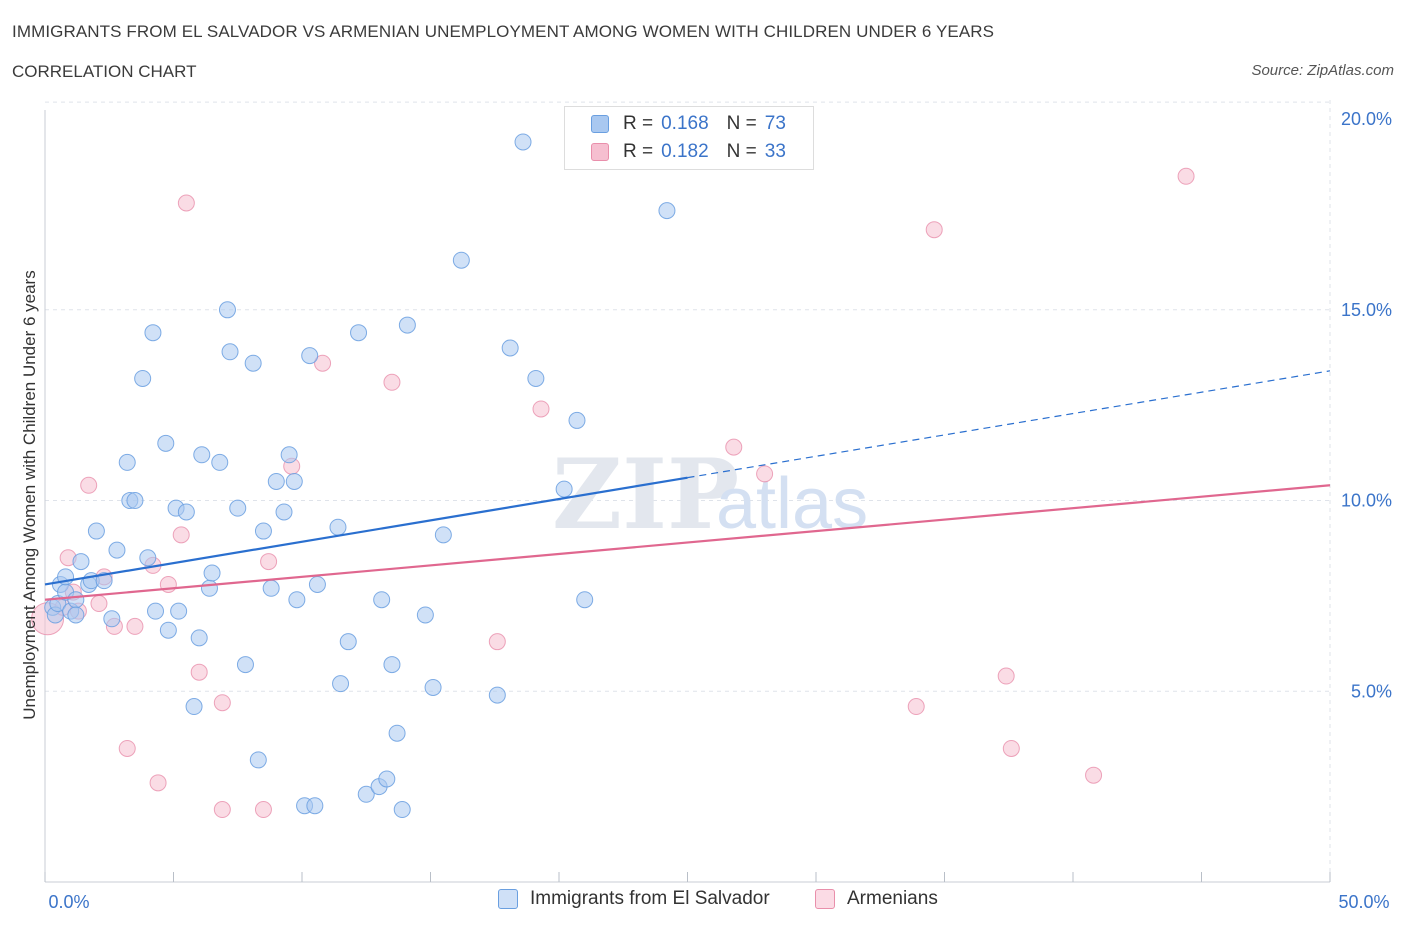 The image size is (1406, 930). I want to click on n-value: 33, so click(775, 151).